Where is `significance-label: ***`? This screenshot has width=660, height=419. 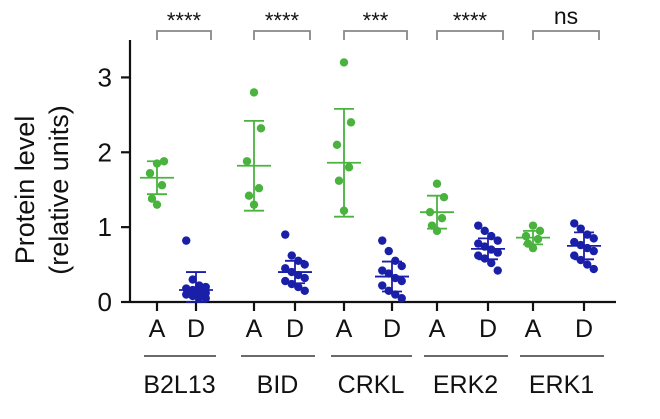
significance-label: *** is located at coordinates (376, 20).